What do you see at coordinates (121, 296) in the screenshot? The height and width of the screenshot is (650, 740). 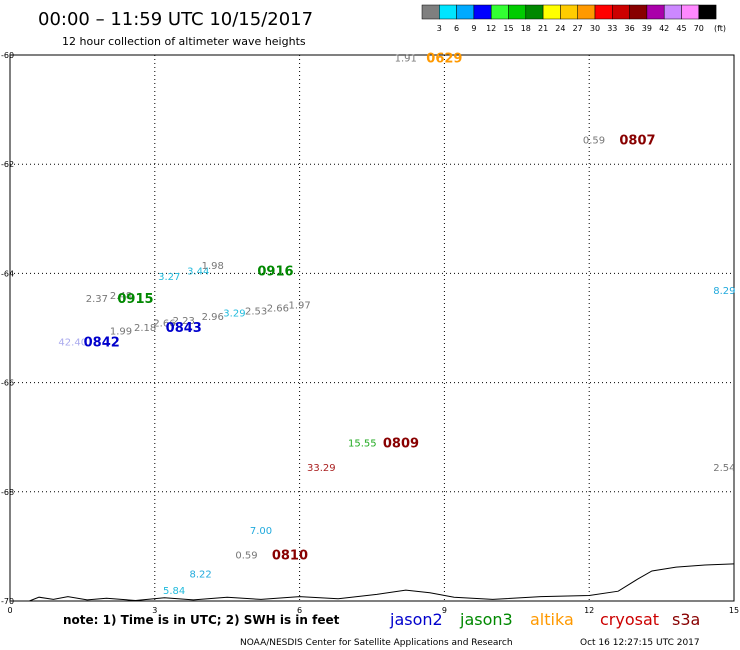 I see `wave-height-label: 2.48` at bounding box center [121, 296].